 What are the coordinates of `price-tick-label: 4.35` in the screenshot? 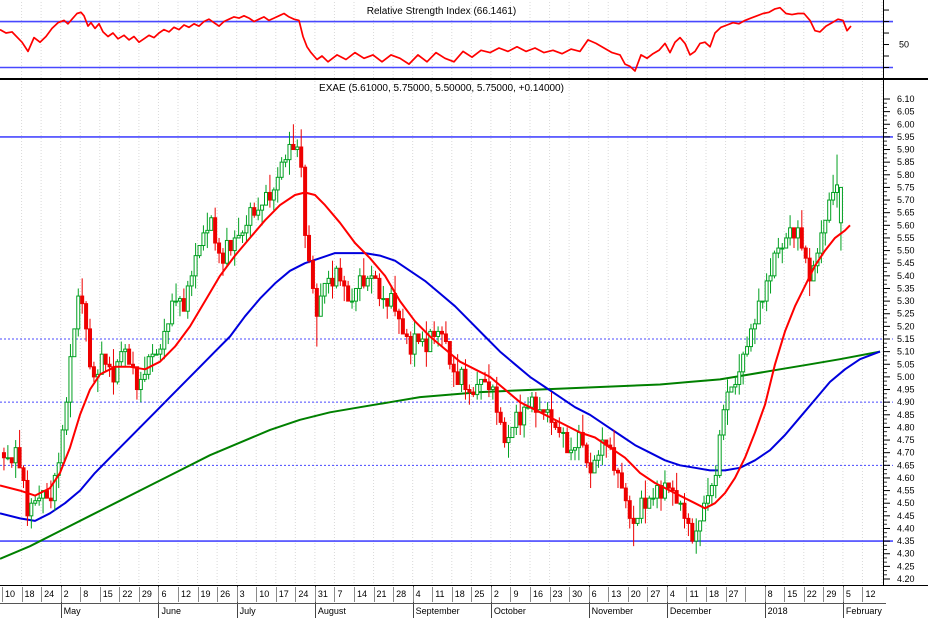 It's located at (906, 541).